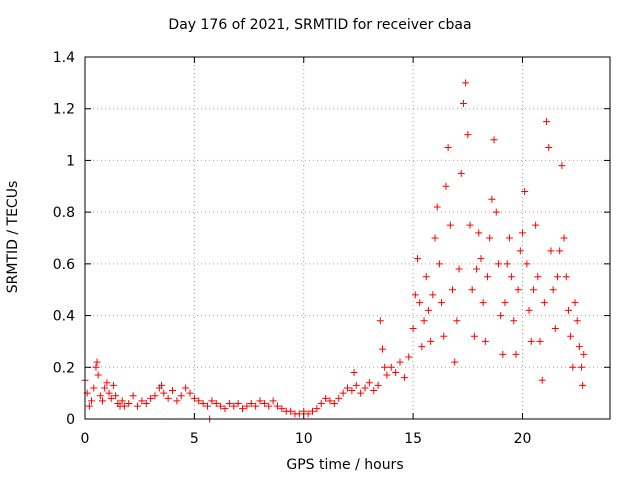 The image size is (640, 480). What do you see at coordinates (64, 317) in the screenshot?
I see `y-tick-label: 0.4` at bounding box center [64, 317].